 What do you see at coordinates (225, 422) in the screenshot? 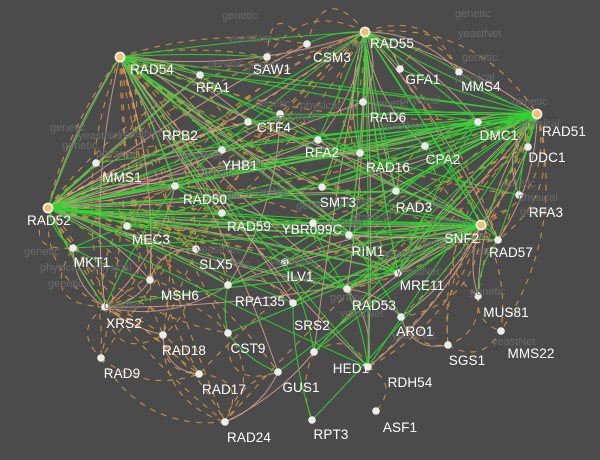
I see `graph-node-rad24` at bounding box center [225, 422].